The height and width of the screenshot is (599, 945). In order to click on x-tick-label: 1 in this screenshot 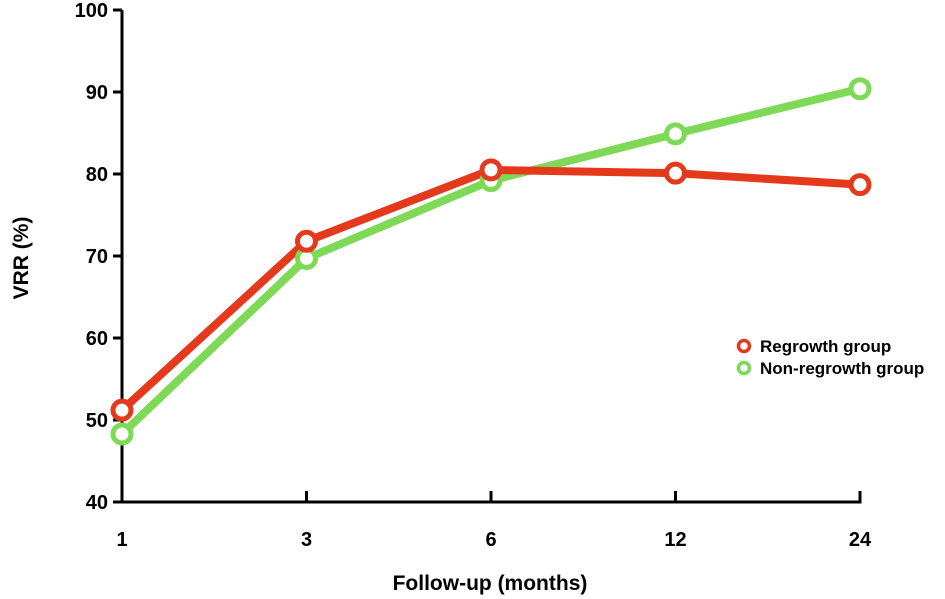, I will do `click(121, 540)`.